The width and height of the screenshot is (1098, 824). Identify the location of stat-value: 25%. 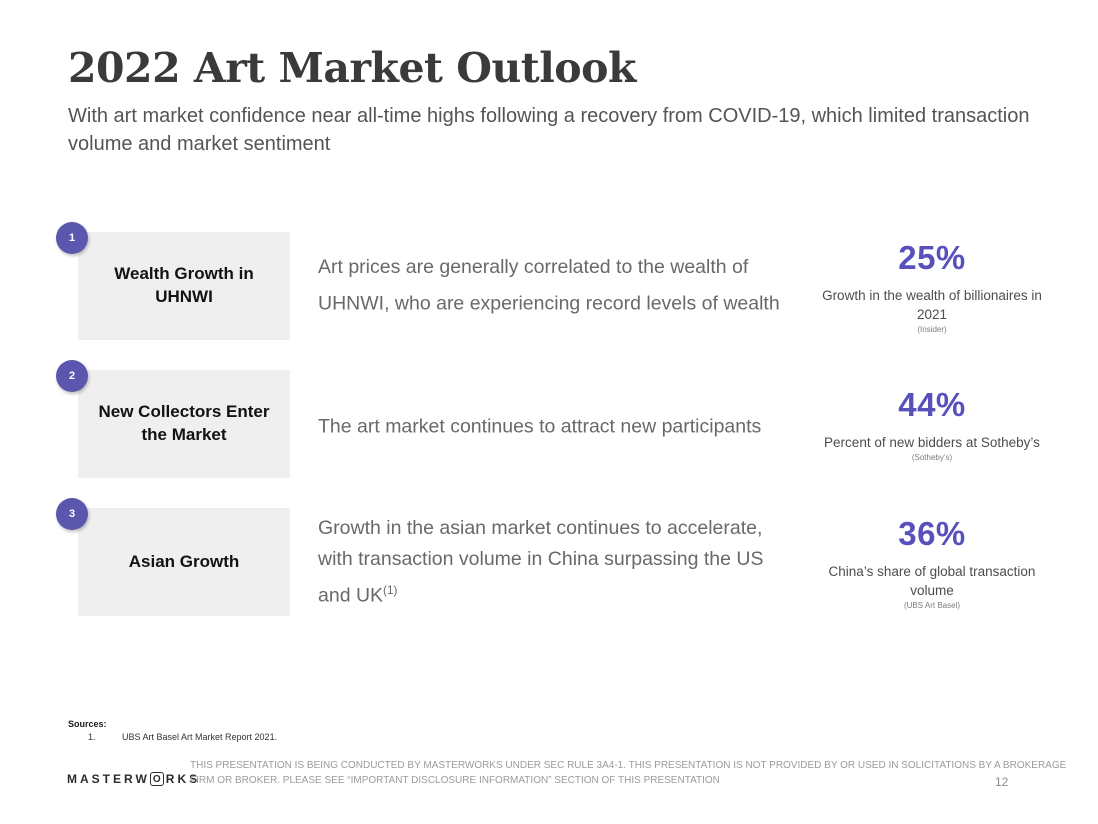
(932, 257).